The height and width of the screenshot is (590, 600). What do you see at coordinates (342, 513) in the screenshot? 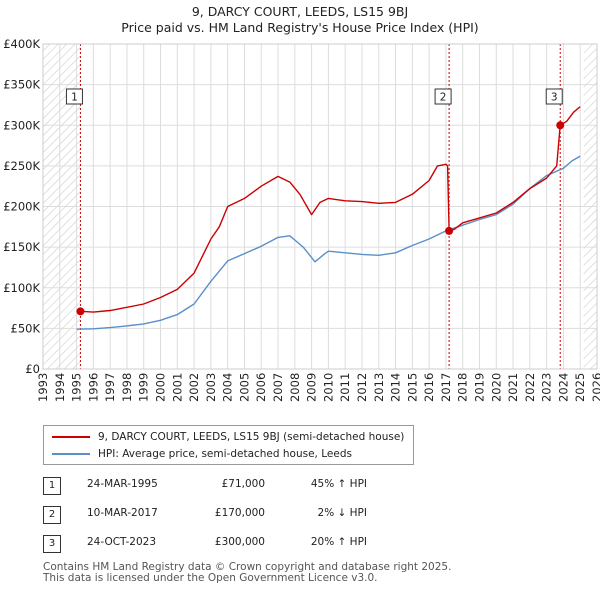
I see `transaction-hpi-change: 2% ↓ HPI` at bounding box center [342, 513].